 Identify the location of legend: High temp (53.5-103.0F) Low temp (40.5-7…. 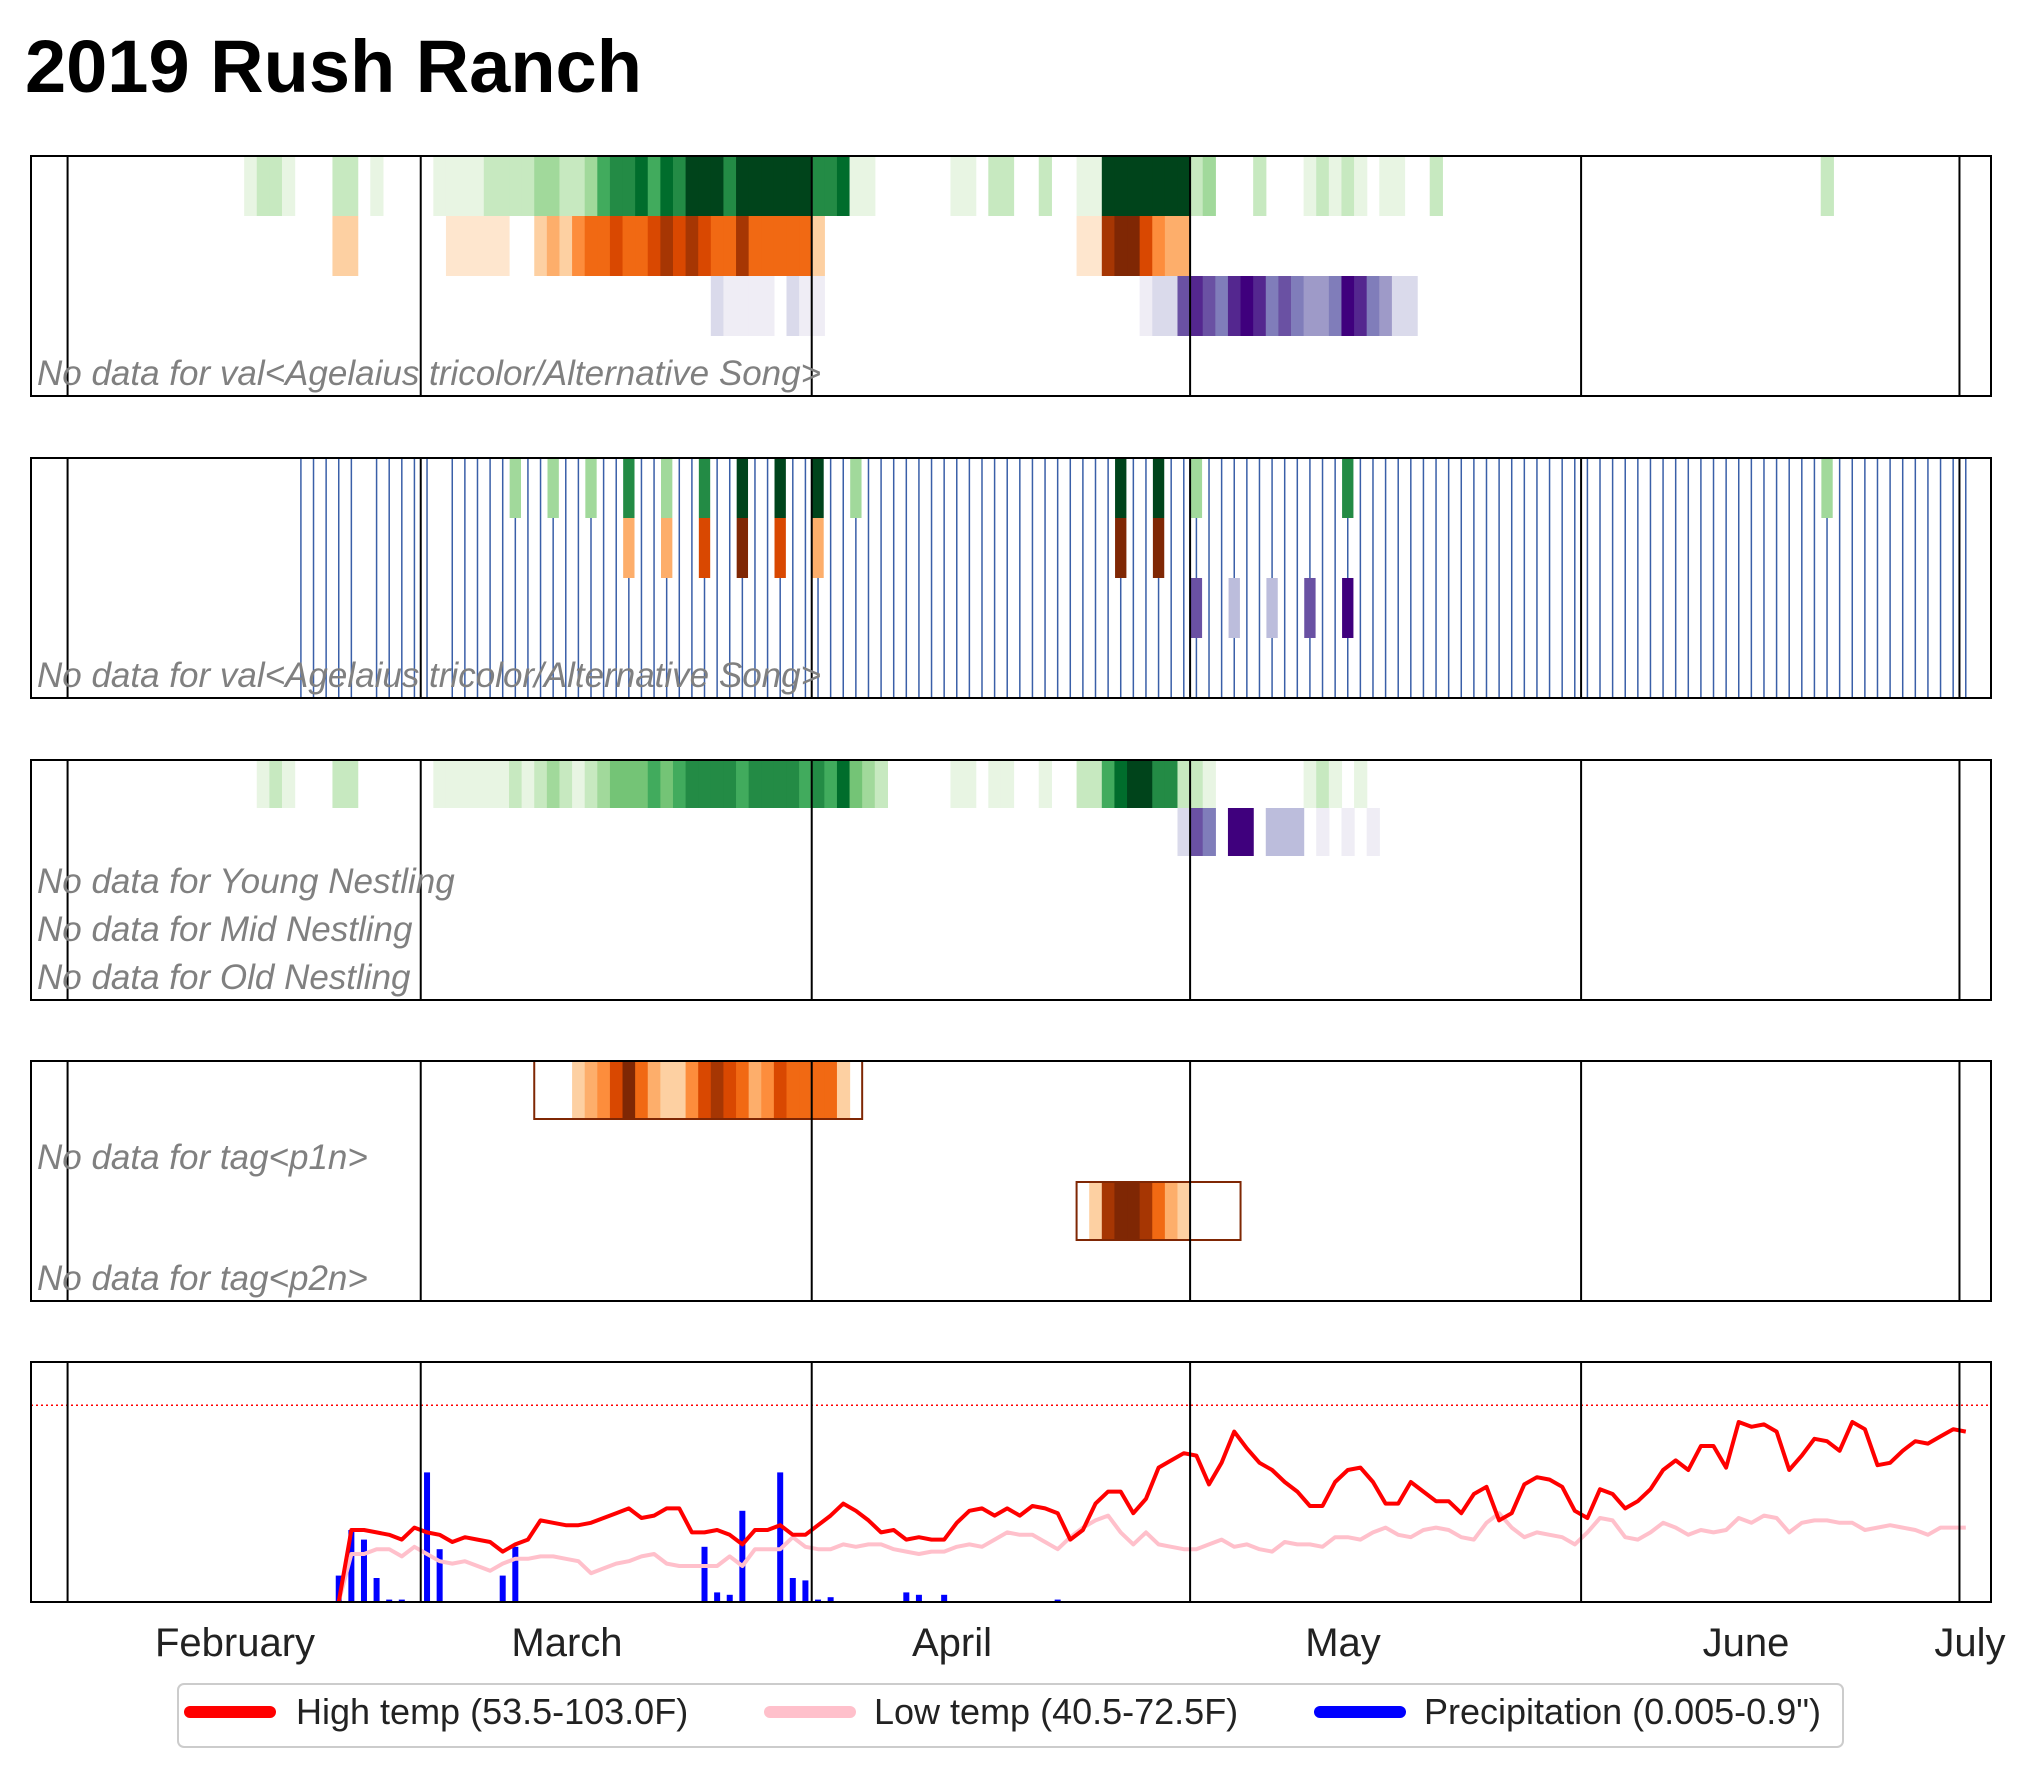
(1010, 1715).